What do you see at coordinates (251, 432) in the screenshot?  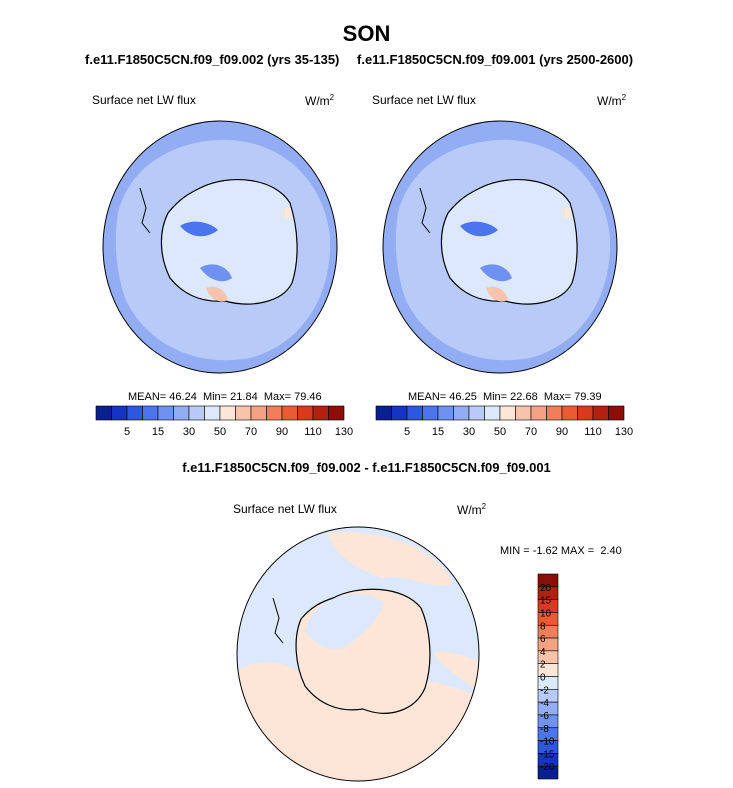 I see `colorbar-left-tick-label: 70` at bounding box center [251, 432].